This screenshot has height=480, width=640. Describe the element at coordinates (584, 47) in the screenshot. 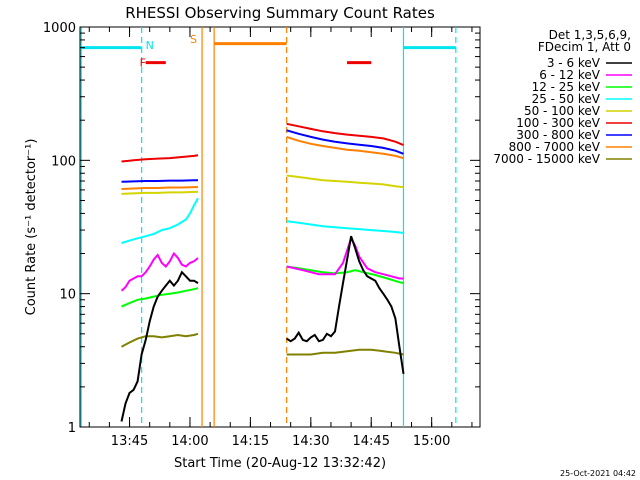

I see `legend-header-line-2: FDecim 1, Att 0` at that location.